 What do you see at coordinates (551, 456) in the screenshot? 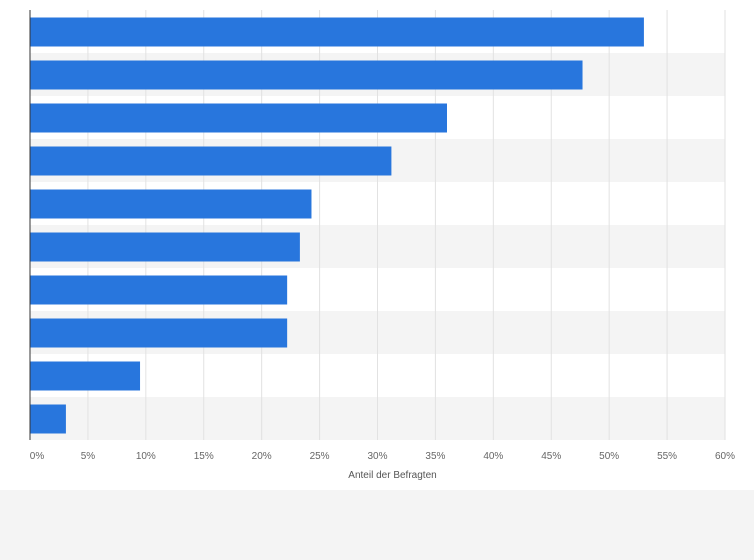
I see `x-tick-label: 45%` at bounding box center [551, 456].